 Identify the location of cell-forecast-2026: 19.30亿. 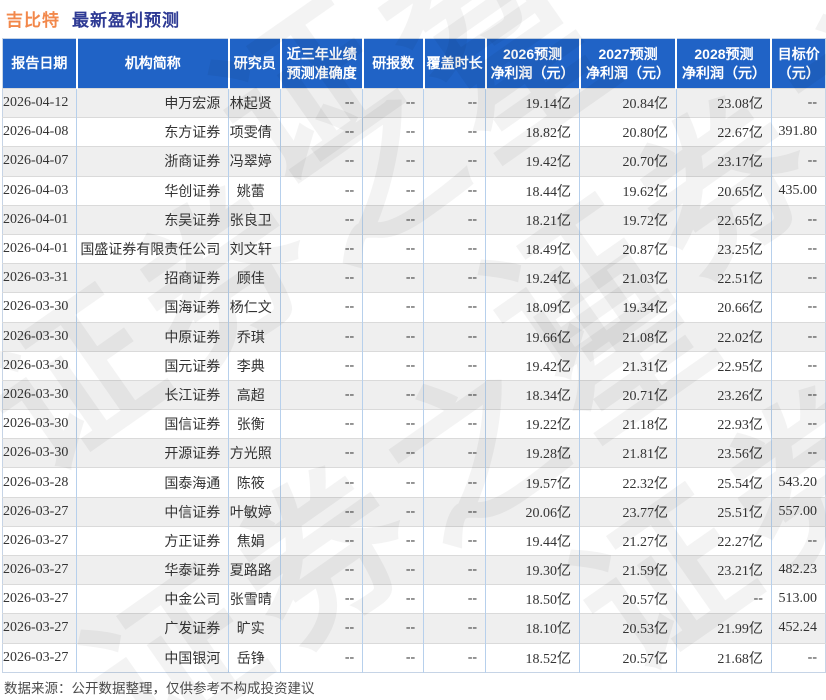
(532, 569).